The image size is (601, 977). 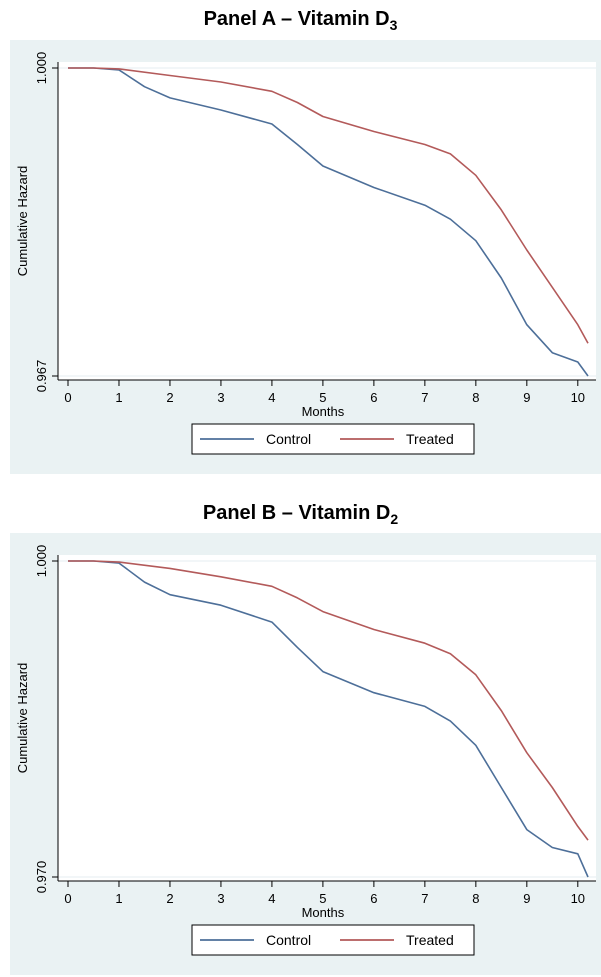 I want to click on panel-a-x-tick-label-7: 7, so click(x=424, y=397).